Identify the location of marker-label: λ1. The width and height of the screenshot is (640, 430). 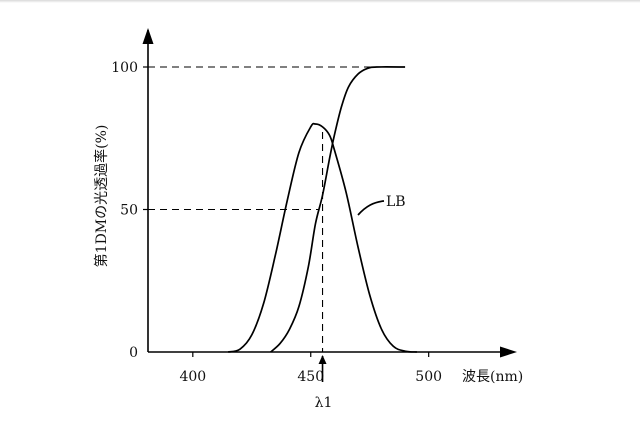
(324, 403).